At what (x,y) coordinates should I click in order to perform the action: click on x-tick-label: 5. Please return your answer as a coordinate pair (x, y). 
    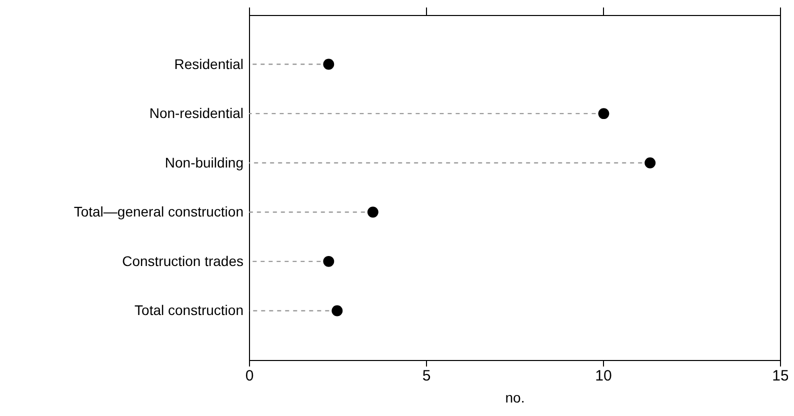
    Looking at the image, I should click on (426, 376).